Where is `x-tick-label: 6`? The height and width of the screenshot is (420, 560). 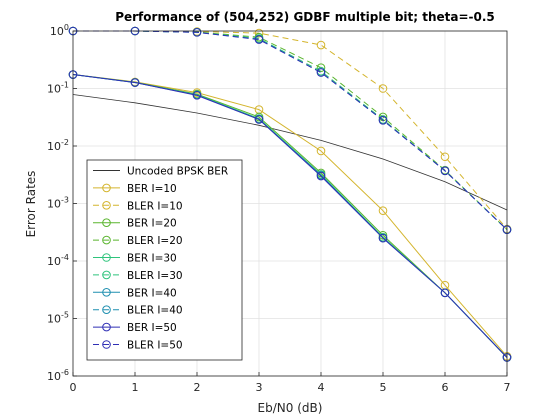 x-tick-label: 6 is located at coordinates (445, 387).